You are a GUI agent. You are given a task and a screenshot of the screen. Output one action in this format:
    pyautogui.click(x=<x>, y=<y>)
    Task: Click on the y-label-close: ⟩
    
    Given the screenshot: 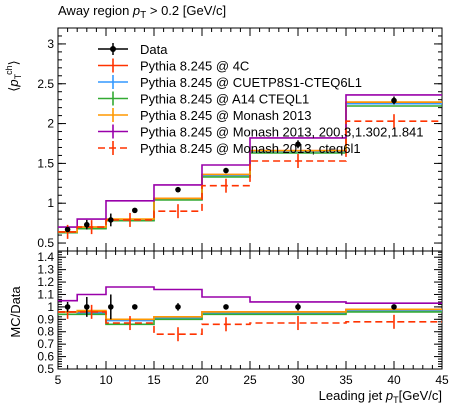 What is the action you would take?
    pyautogui.click(x=13, y=62)
    